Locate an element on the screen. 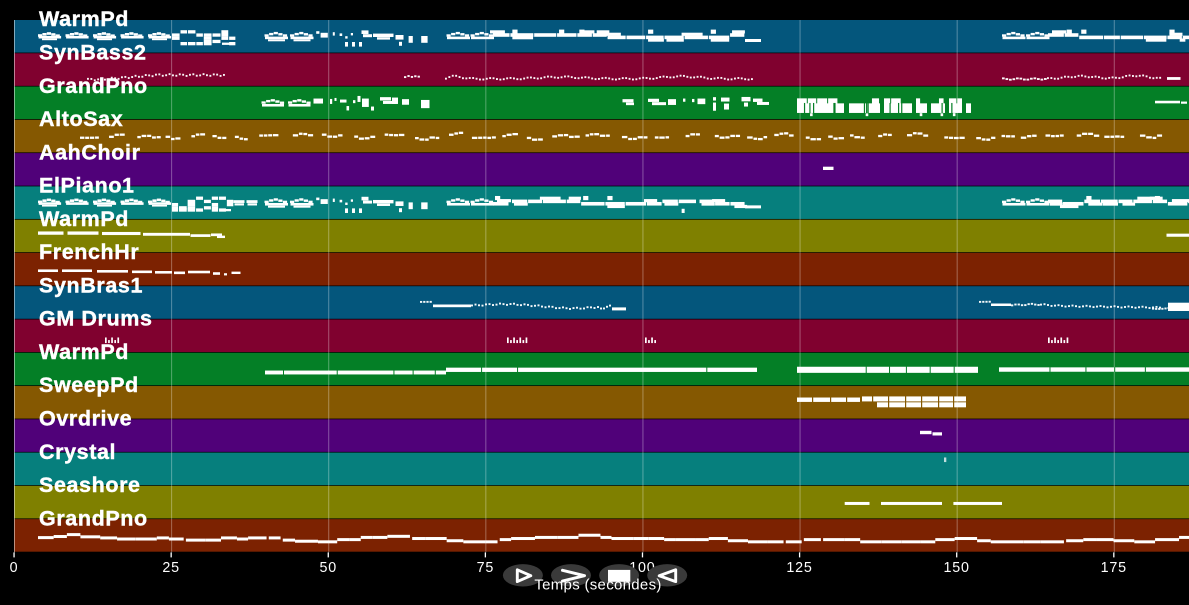  svg-text: 0 is located at coordinates (14, 568).